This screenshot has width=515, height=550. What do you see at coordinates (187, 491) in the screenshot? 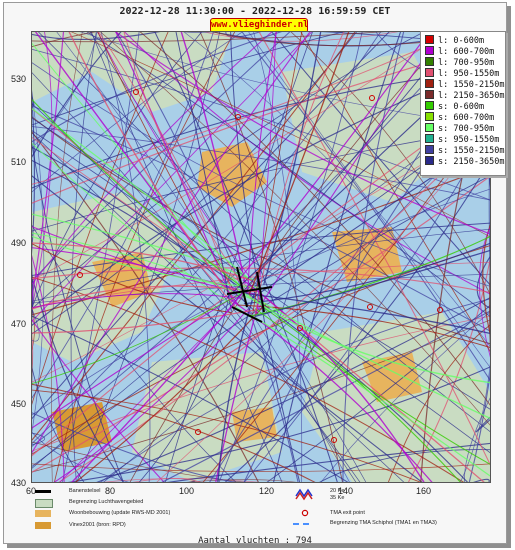
I see `x-tick-100: 100` at bounding box center [187, 491].